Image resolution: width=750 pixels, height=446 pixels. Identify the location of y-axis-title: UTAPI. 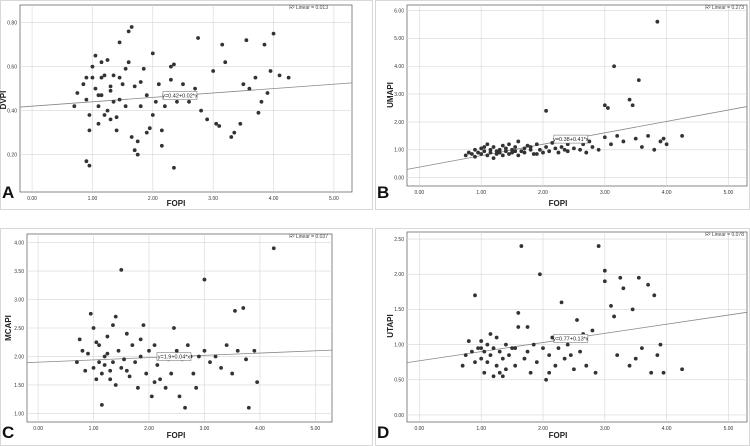
(390, 325).